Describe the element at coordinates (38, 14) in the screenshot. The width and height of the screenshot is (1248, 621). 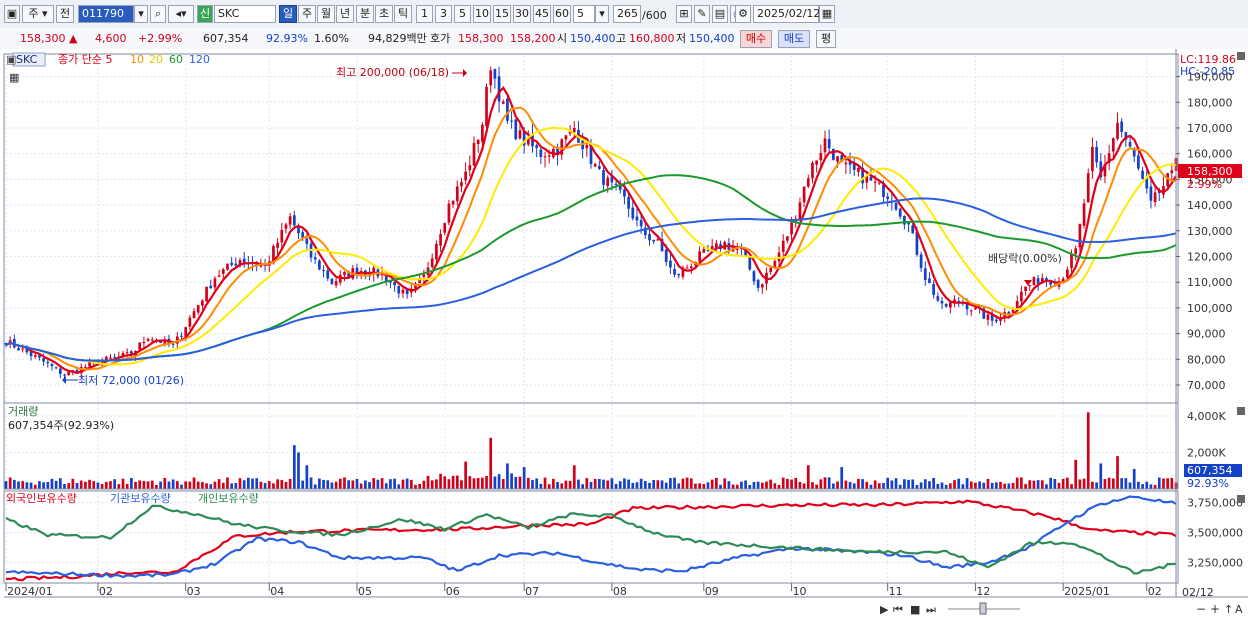
I see `period-select: 주 ▾` at that location.